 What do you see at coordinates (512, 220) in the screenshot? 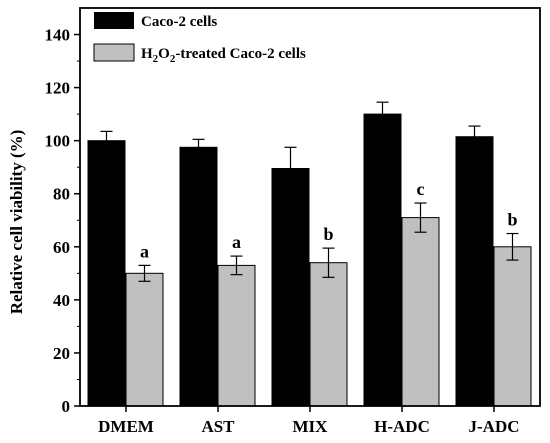
I see `significance-label-j-adc: b` at bounding box center [512, 220].